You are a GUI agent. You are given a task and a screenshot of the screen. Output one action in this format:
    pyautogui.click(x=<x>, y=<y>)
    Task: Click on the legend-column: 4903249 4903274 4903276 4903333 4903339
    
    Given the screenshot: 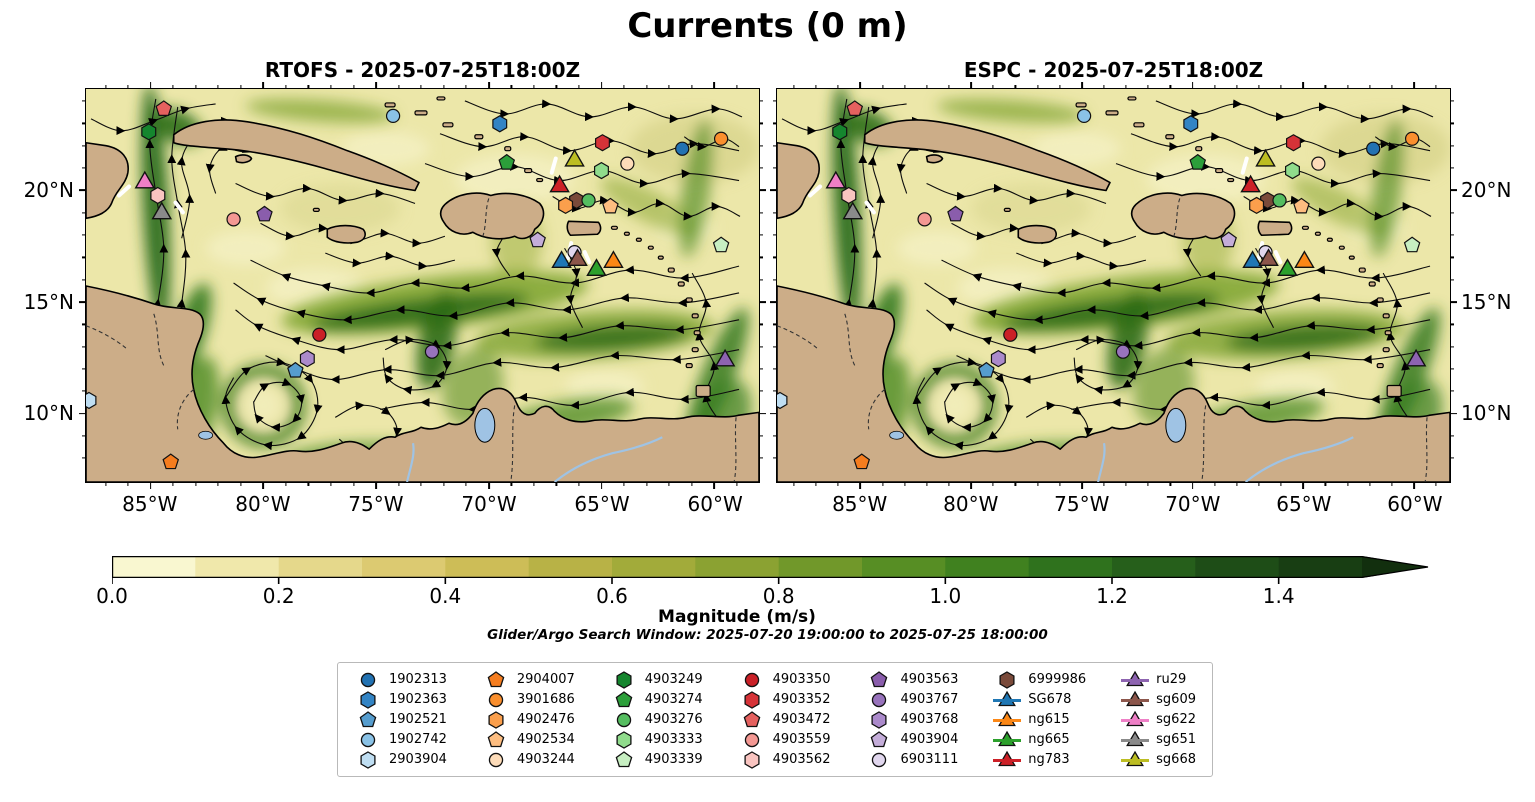 What is the action you would take?
    pyautogui.click(x=656, y=719)
    